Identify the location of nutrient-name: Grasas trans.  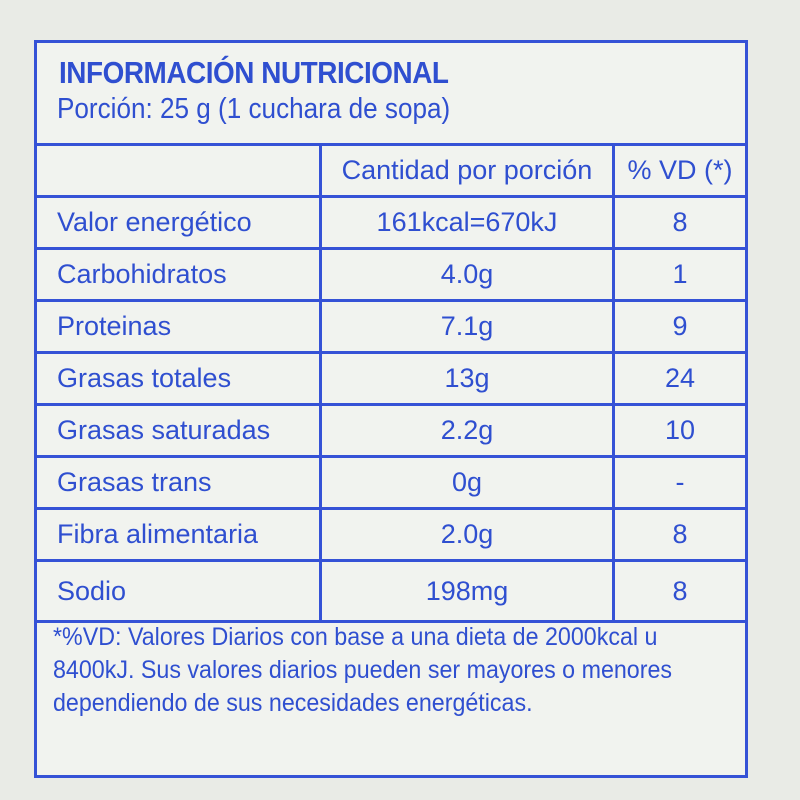
(178, 482).